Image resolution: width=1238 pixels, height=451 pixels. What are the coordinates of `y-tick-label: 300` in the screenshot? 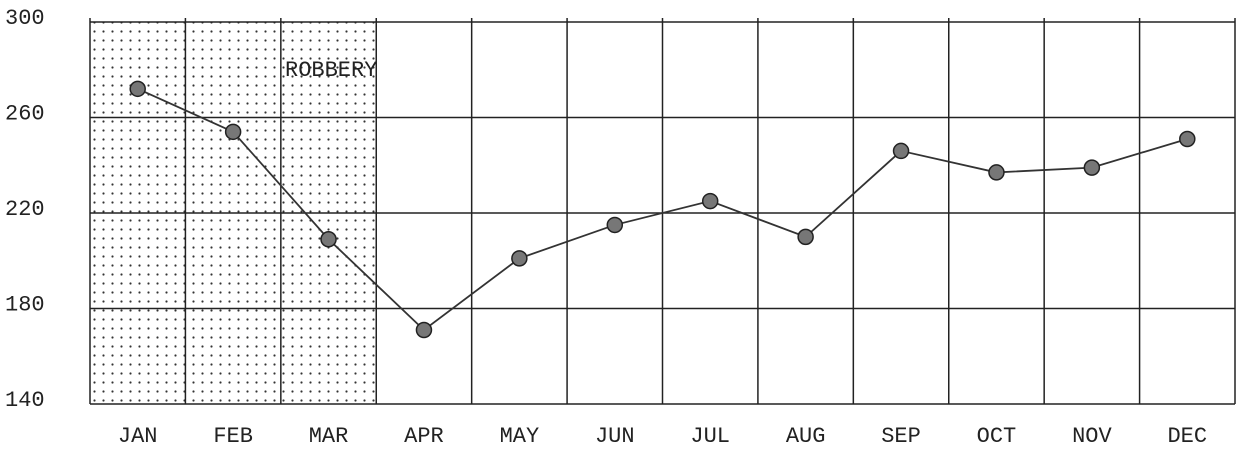 It's located at (25, 18).